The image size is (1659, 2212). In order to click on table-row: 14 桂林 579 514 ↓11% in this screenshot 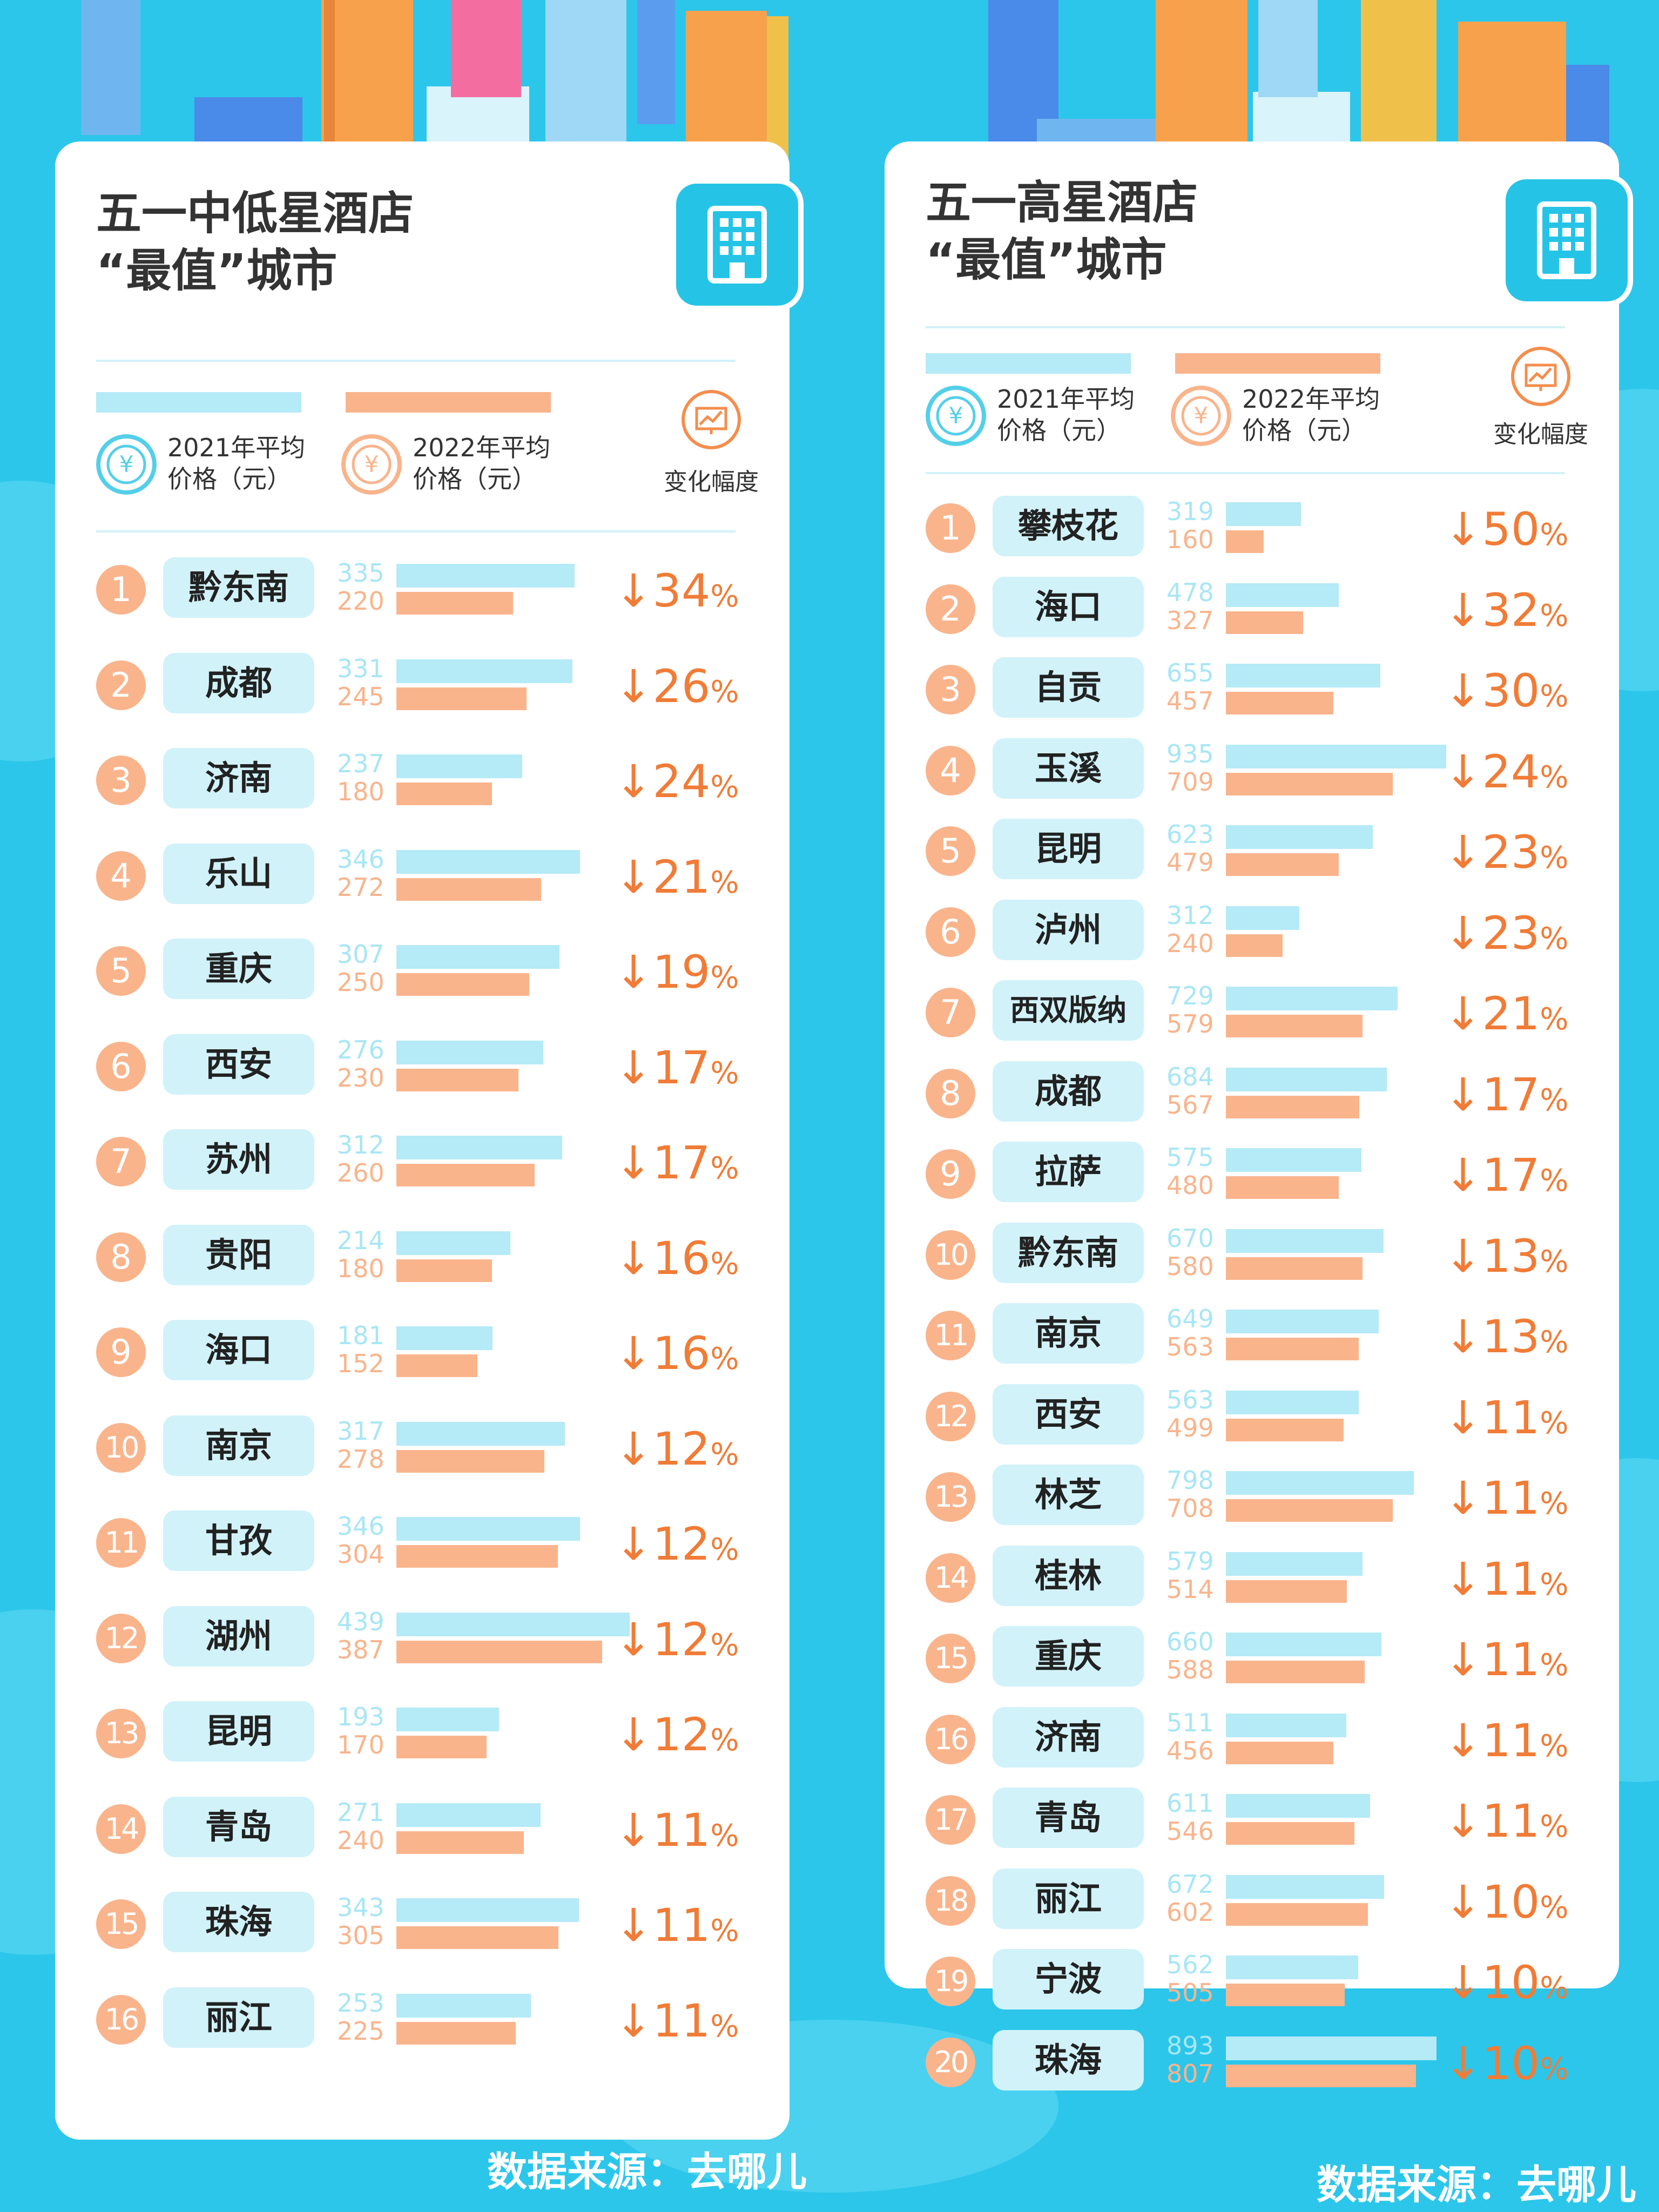, I will do `click(1252, 1580)`.